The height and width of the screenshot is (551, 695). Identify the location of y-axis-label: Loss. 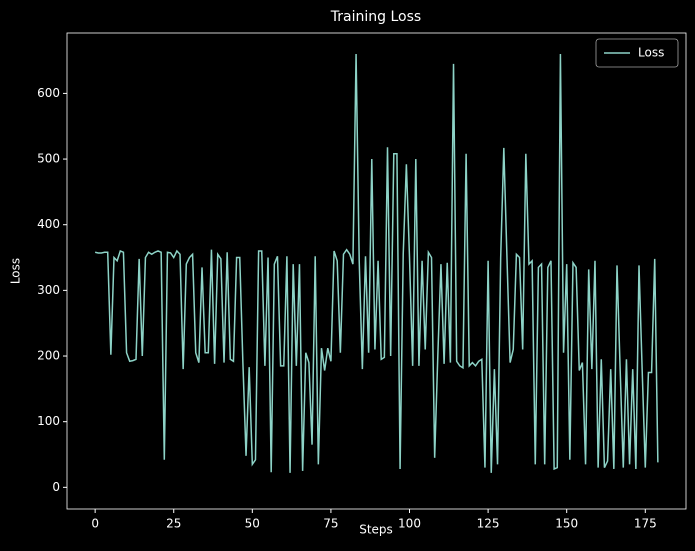
(16, 271).